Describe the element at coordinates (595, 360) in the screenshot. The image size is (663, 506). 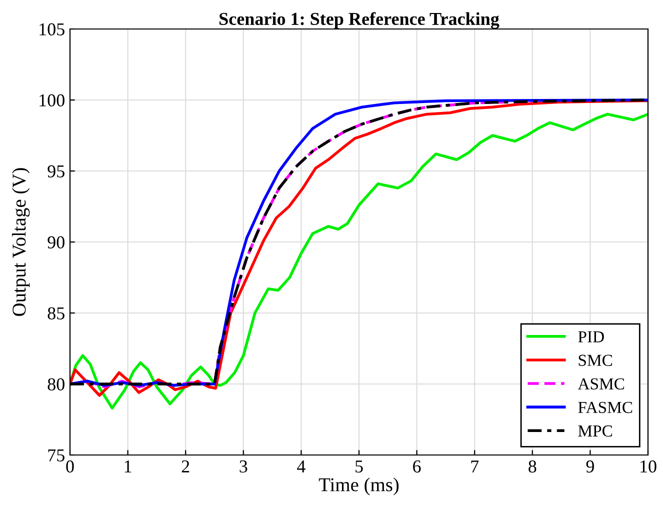
I see `legend-label: SMC` at that location.